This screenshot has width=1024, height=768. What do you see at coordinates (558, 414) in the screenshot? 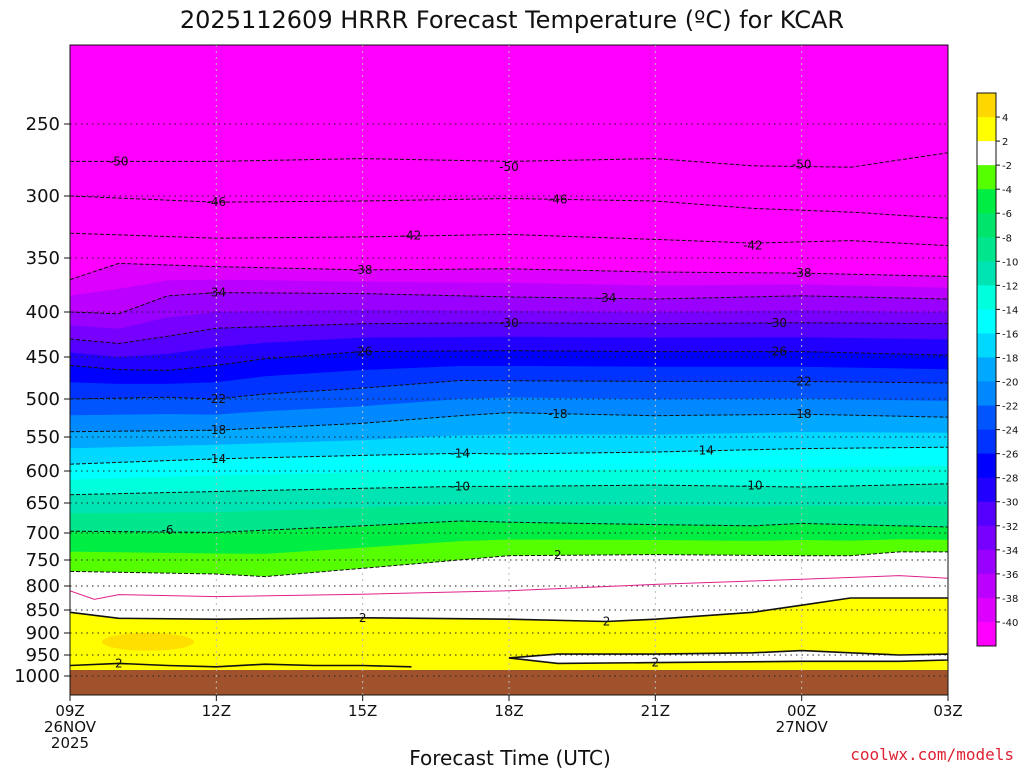
I see `contour-label-18: -18` at bounding box center [558, 414].